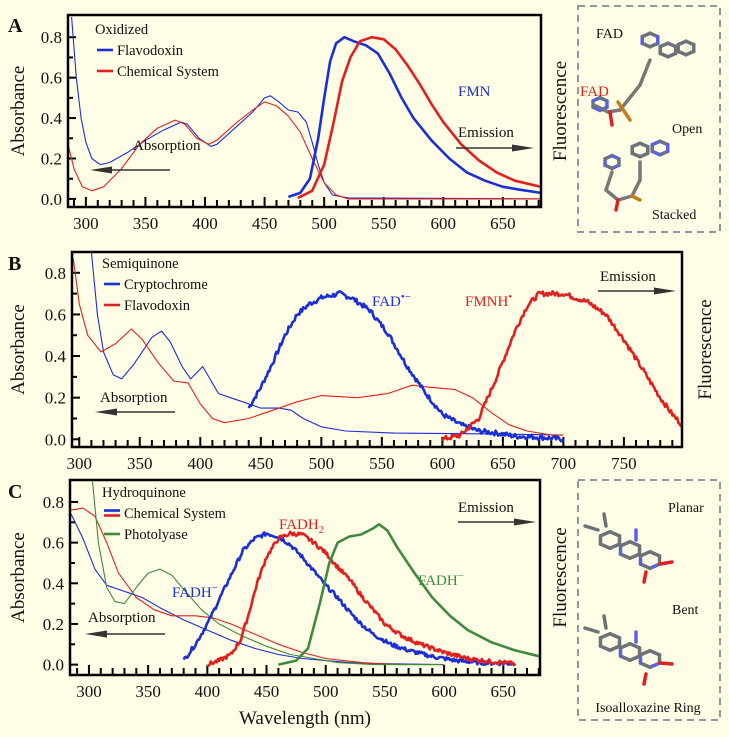  What do you see at coordinates (15, 26) in the screenshot?
I see `panel-letter: A` at bounding box center [15, 26].